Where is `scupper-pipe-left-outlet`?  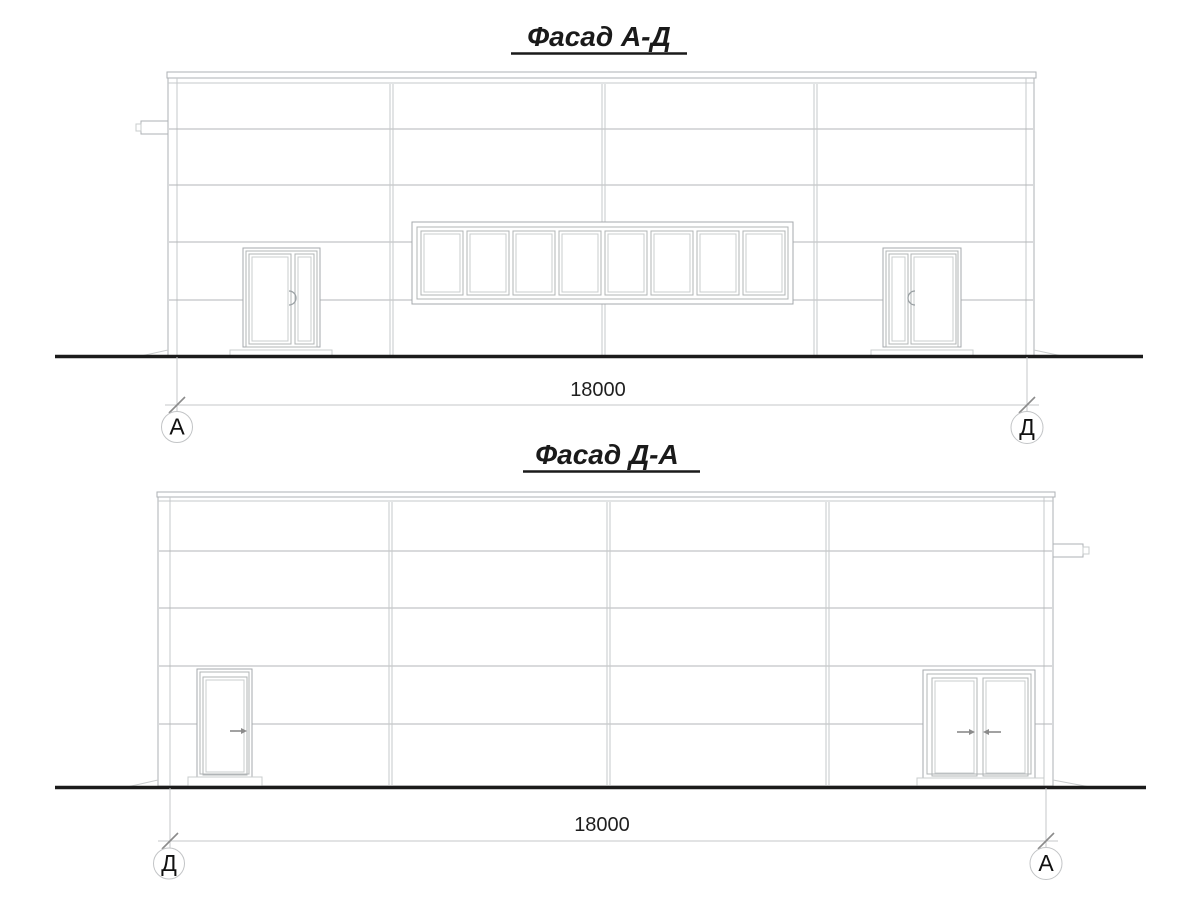
scupper-pipe-left-outlet is located at coordinates (138, 127).